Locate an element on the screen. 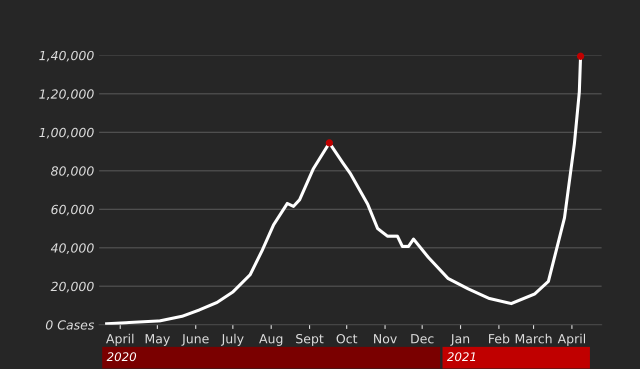  x-tick-label: March is located at coordinates (534, 339).